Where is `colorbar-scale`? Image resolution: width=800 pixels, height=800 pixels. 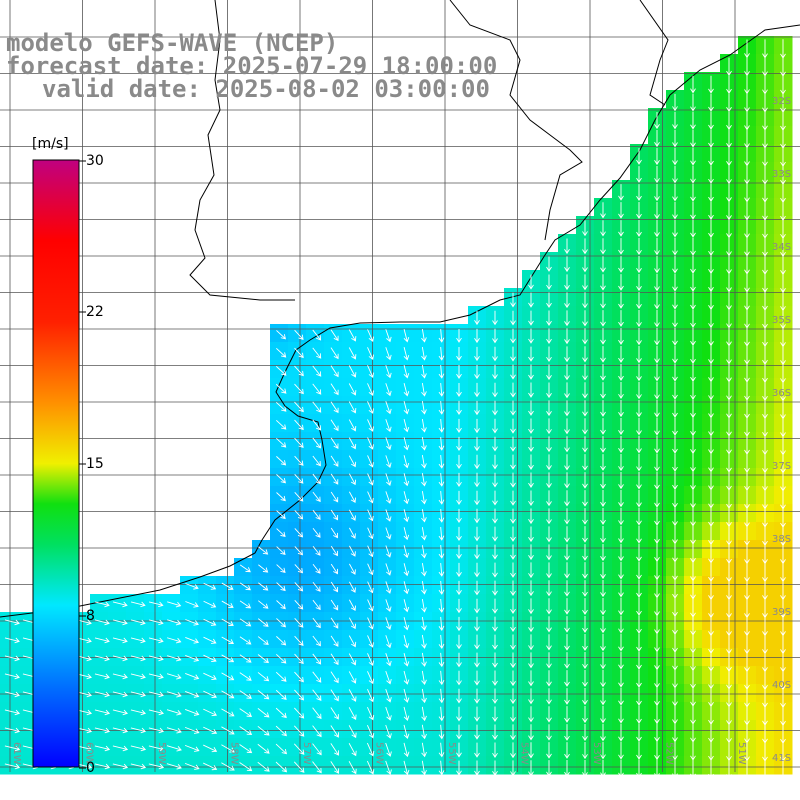 colorbar-scale is located at coordinates (56, 463).